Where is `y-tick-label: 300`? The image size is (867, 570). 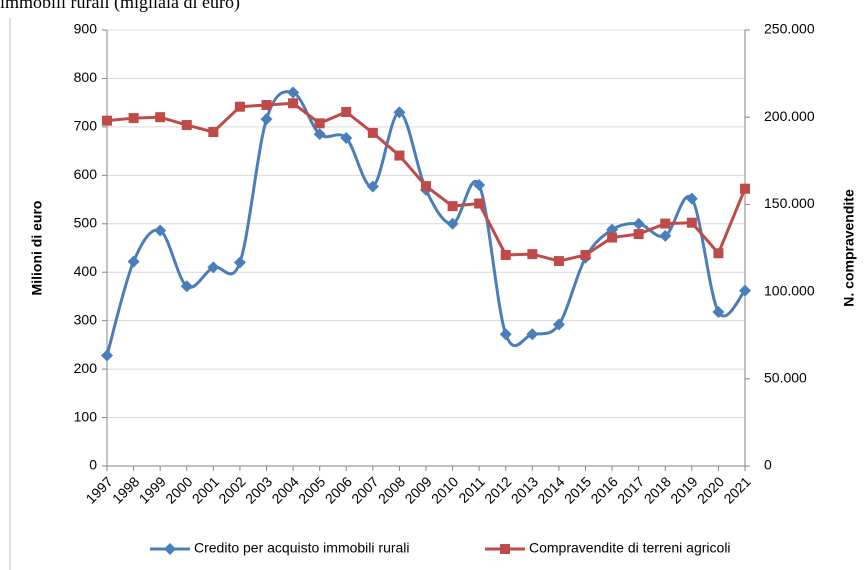
y-tick-label: 300 is located at coordinates (86, 319).